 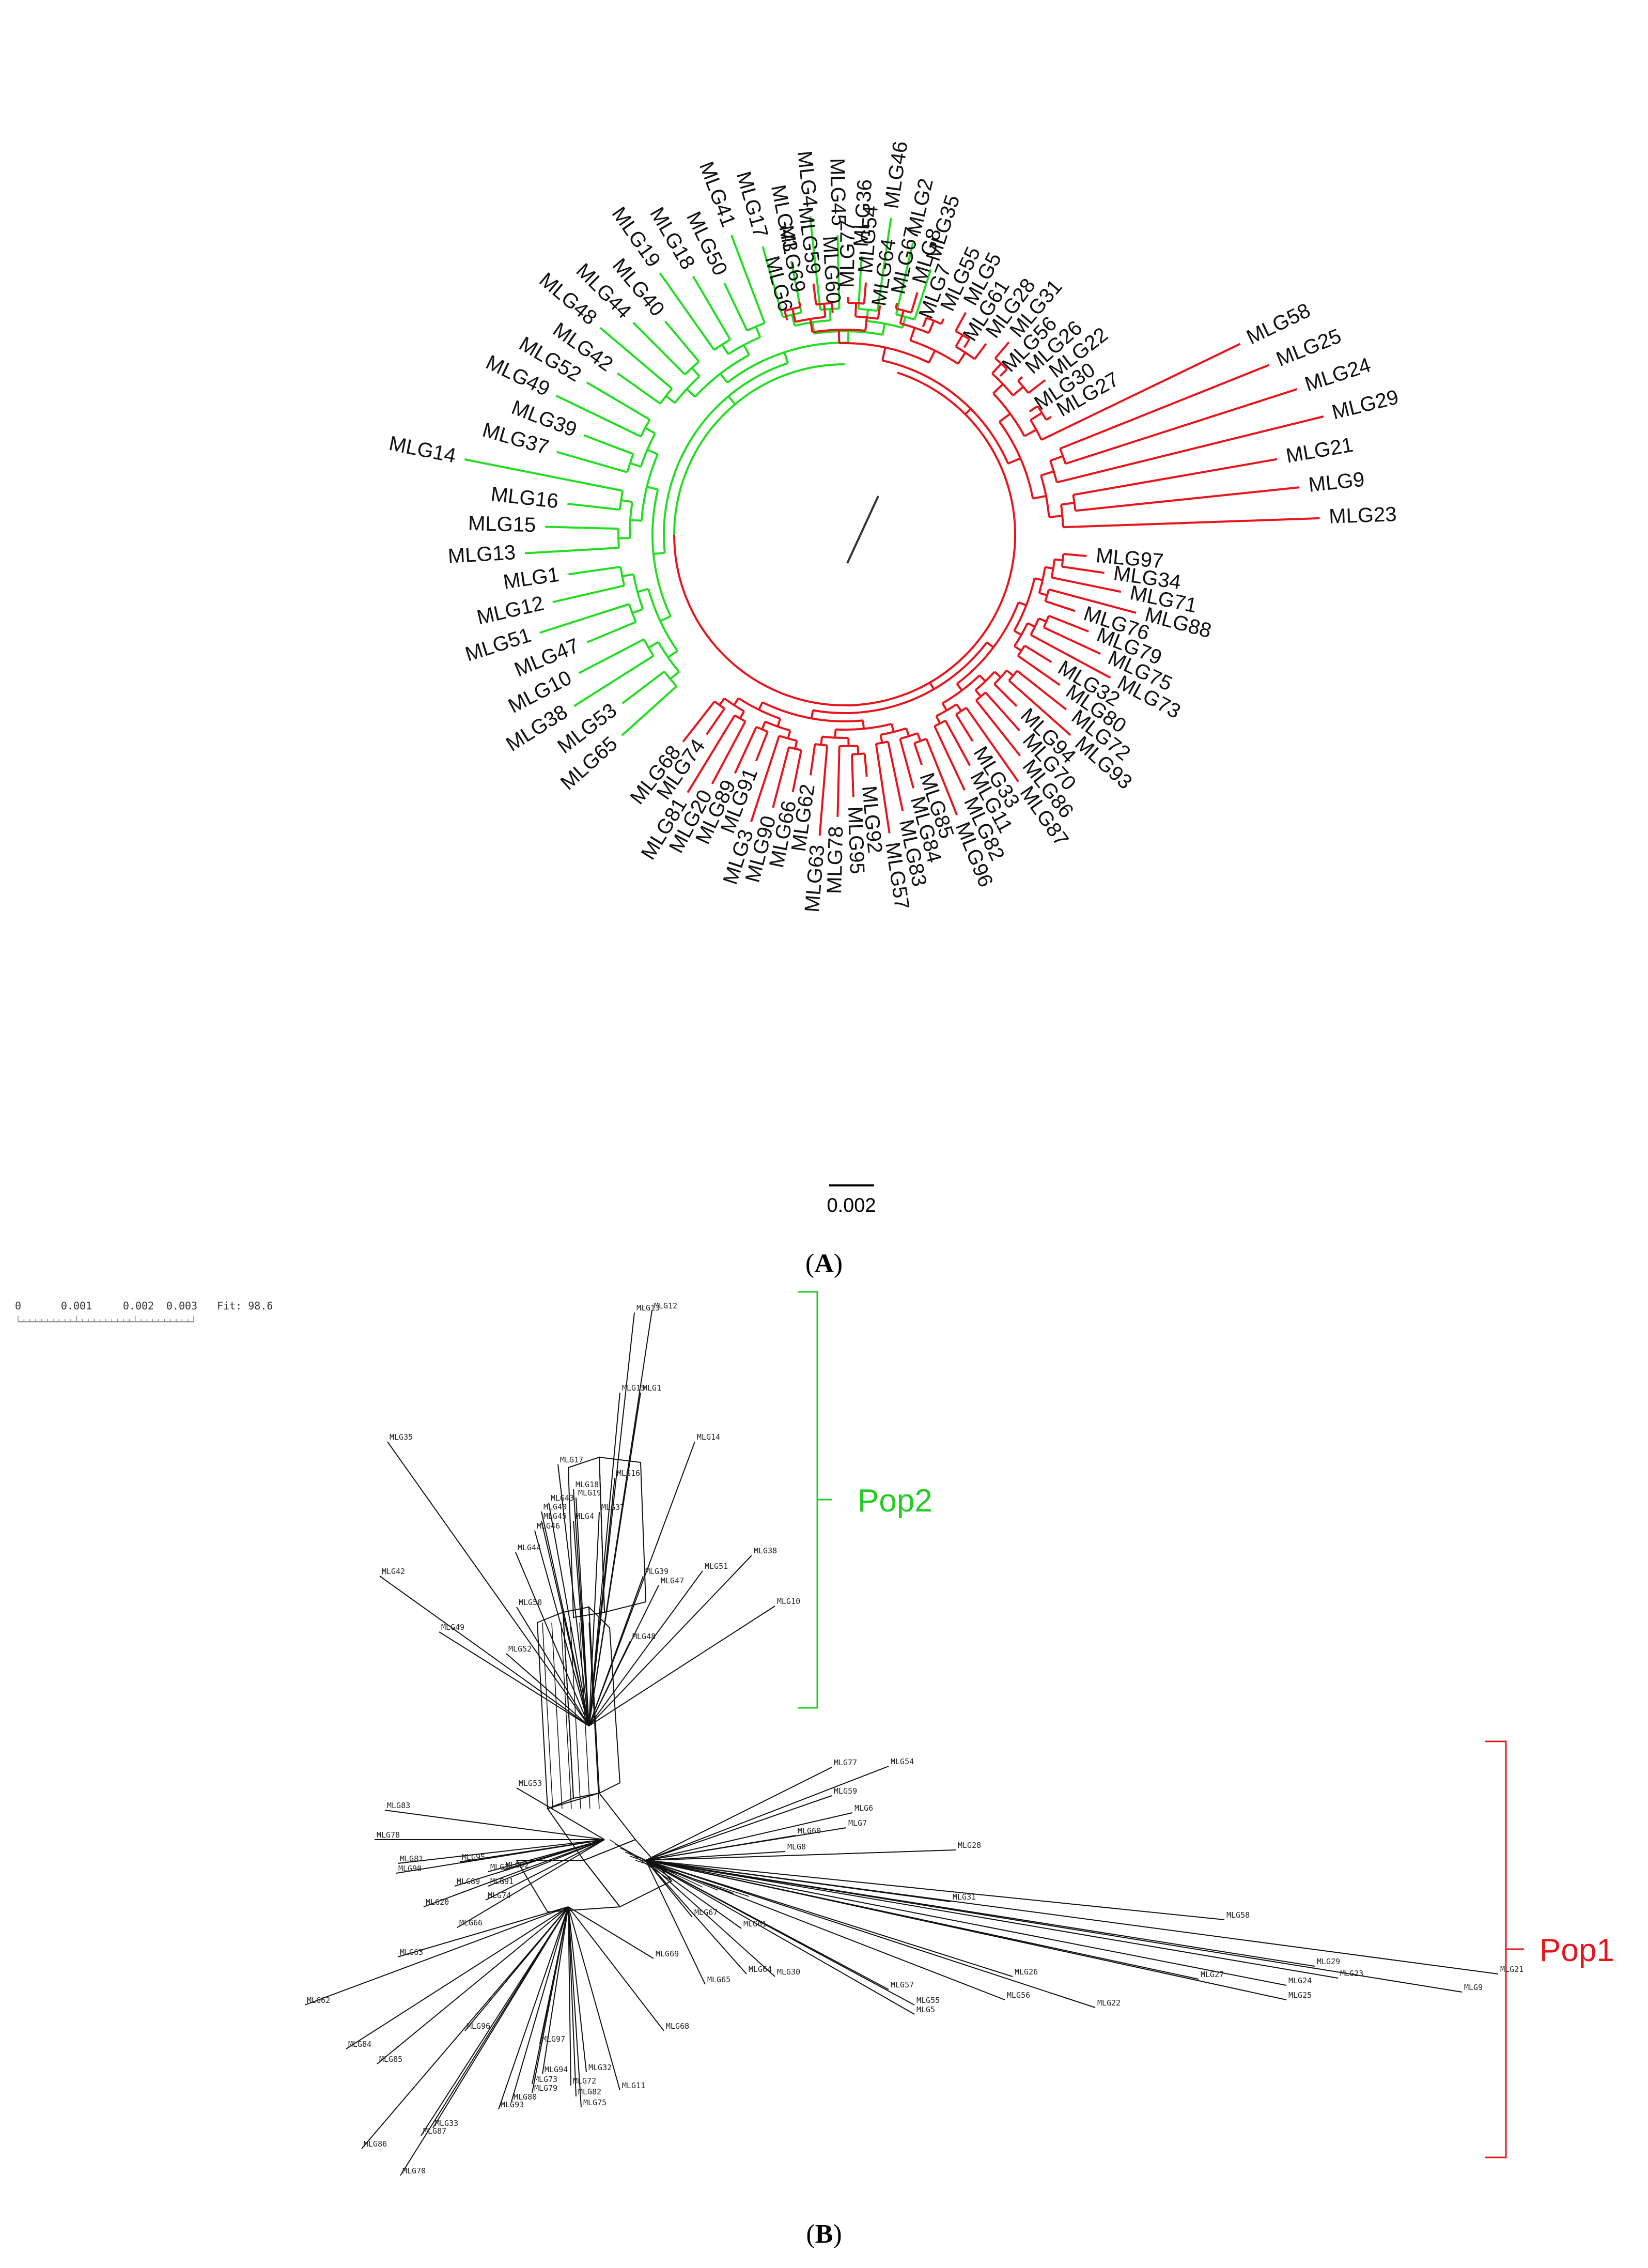 I want to click on network-leaf-label: MLG14, so click(x=709, y=1437).